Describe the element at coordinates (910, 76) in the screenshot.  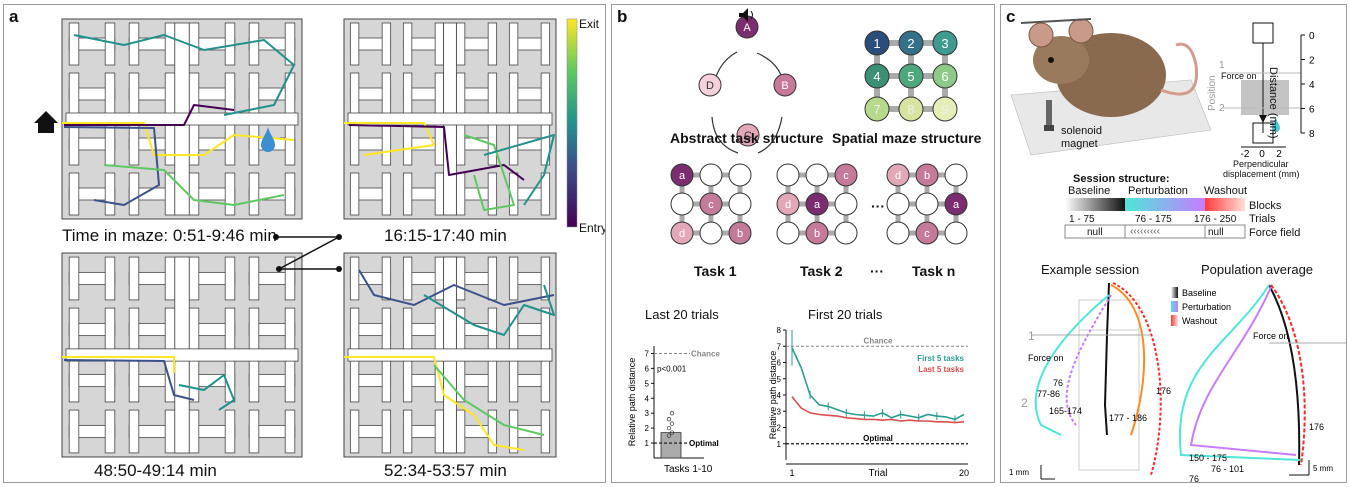
I see `spatial-node-label: 5` at that location.